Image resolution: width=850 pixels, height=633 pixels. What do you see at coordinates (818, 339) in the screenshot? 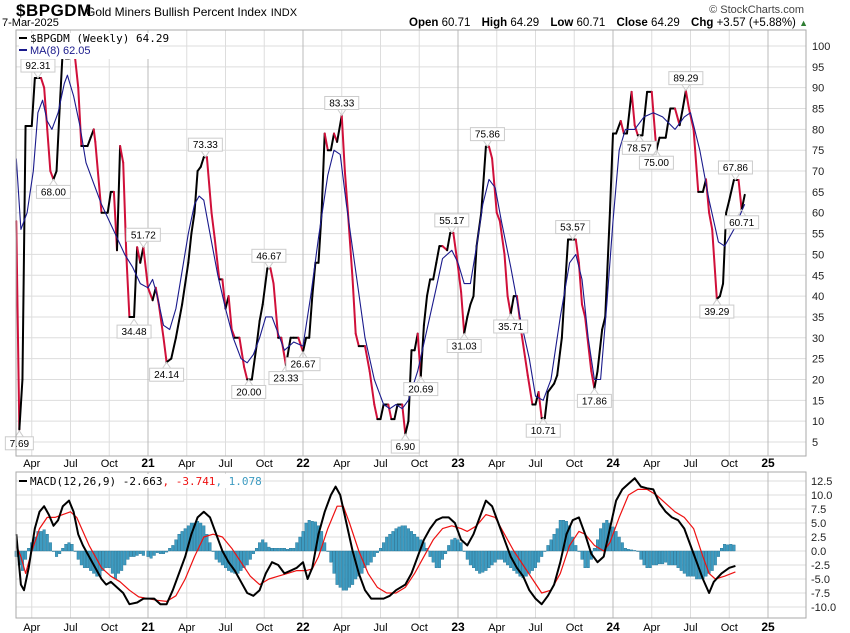
I see `price-y-tick: 30` at bounding box center [818, 339].